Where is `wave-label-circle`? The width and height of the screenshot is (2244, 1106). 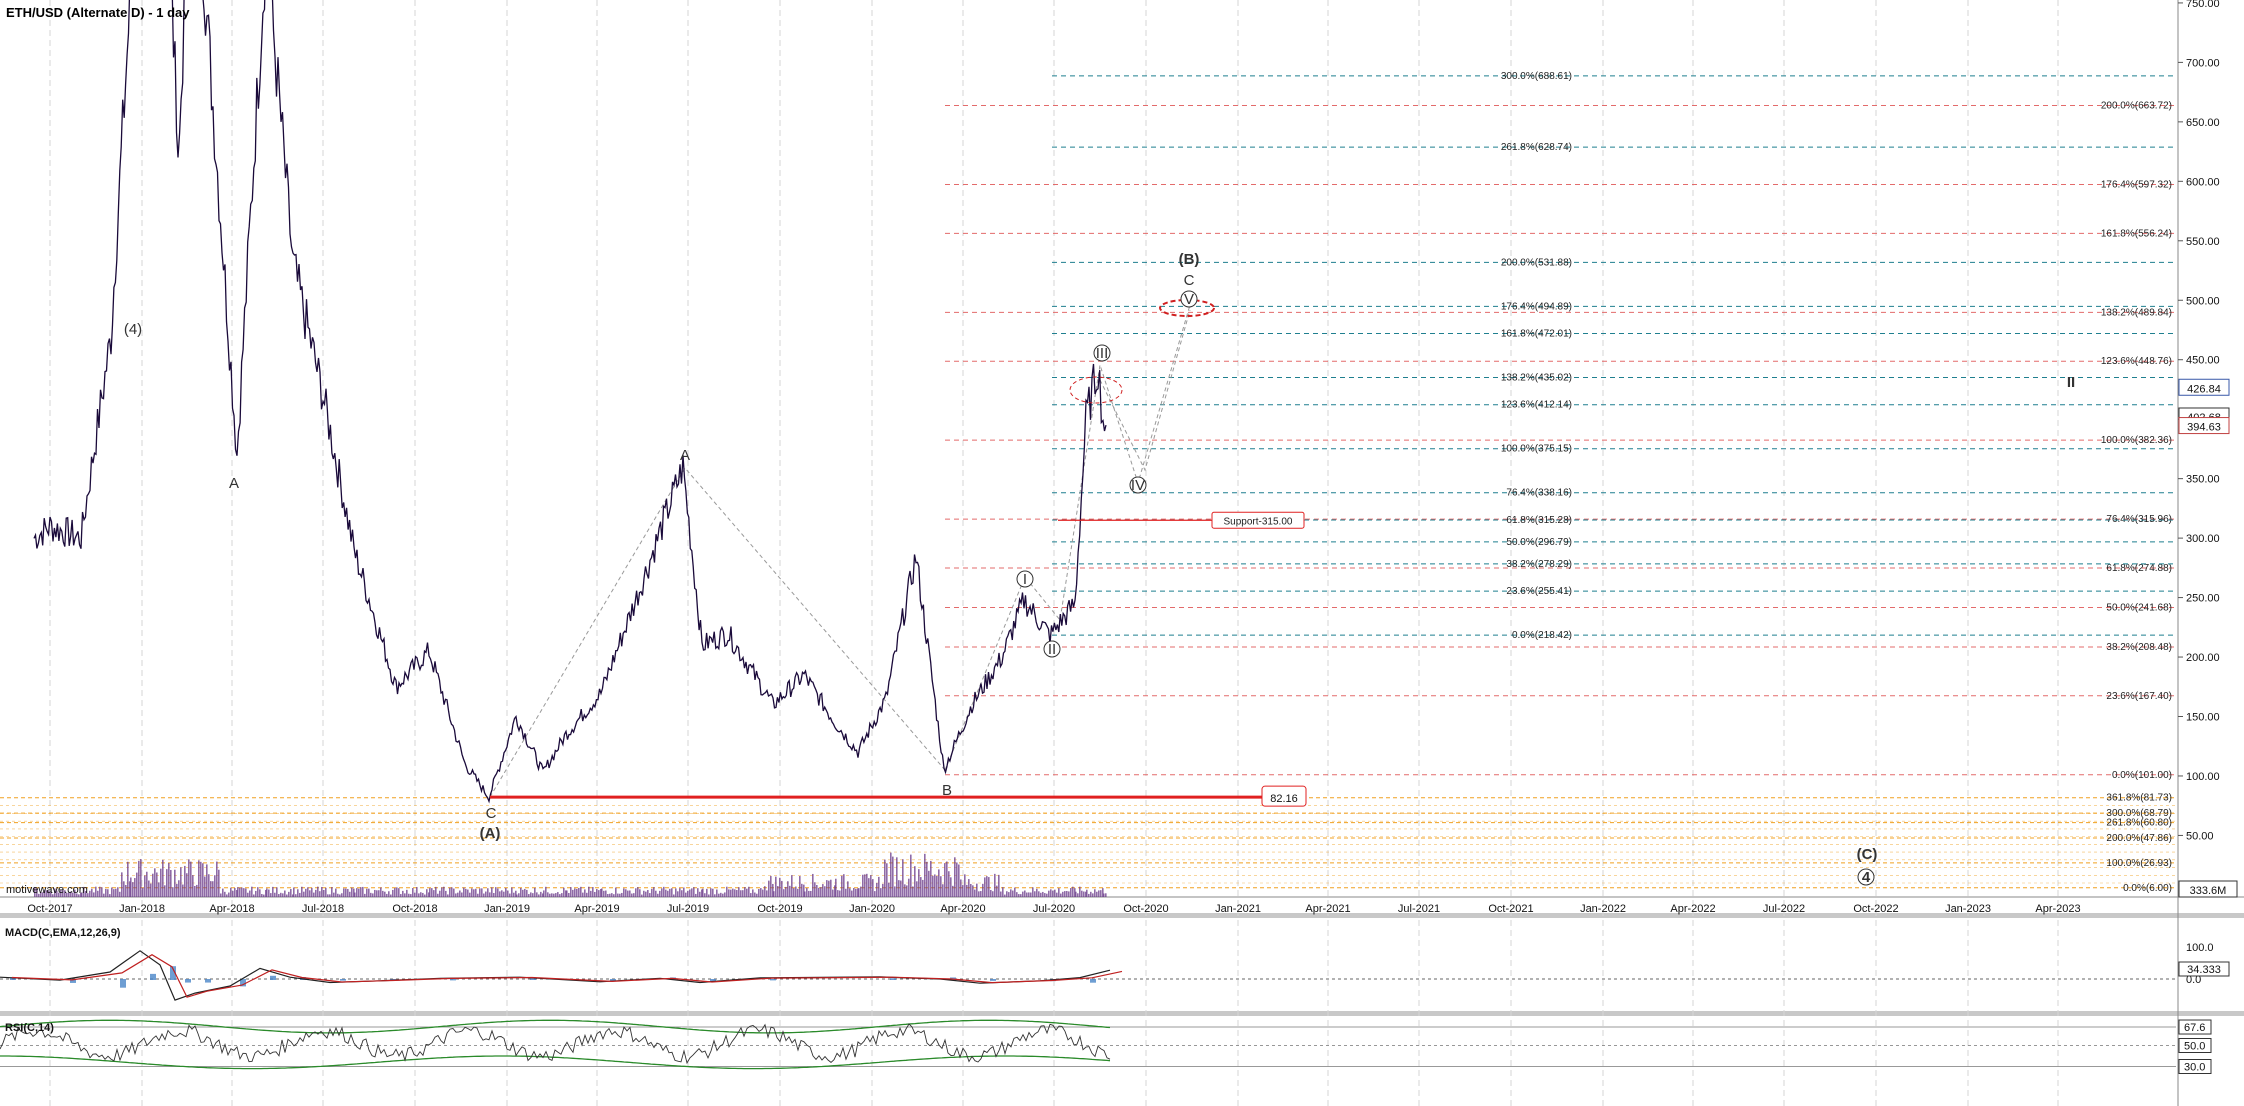 wave-label-circle is located at coordinates (1052, 649).